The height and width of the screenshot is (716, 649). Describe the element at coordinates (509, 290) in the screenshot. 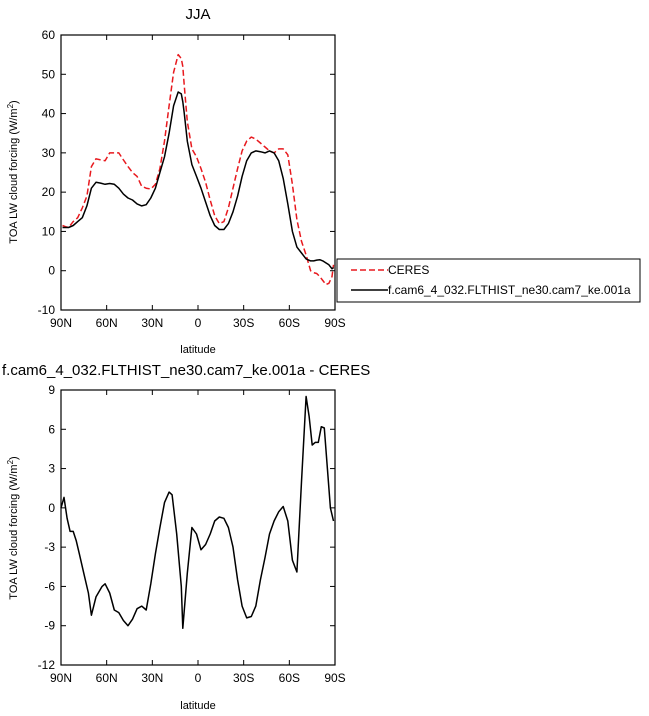

I see `legend-label-model: f.cam6_4_032.FLTHIST_ne30.cam7_ke.001a` at that location.